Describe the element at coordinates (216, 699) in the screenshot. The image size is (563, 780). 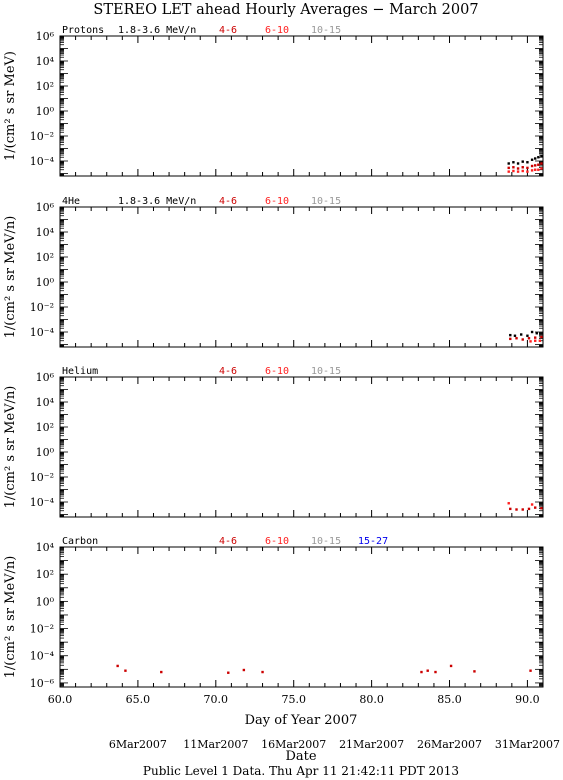
I see `x-tick-label: 70.0` at that location.